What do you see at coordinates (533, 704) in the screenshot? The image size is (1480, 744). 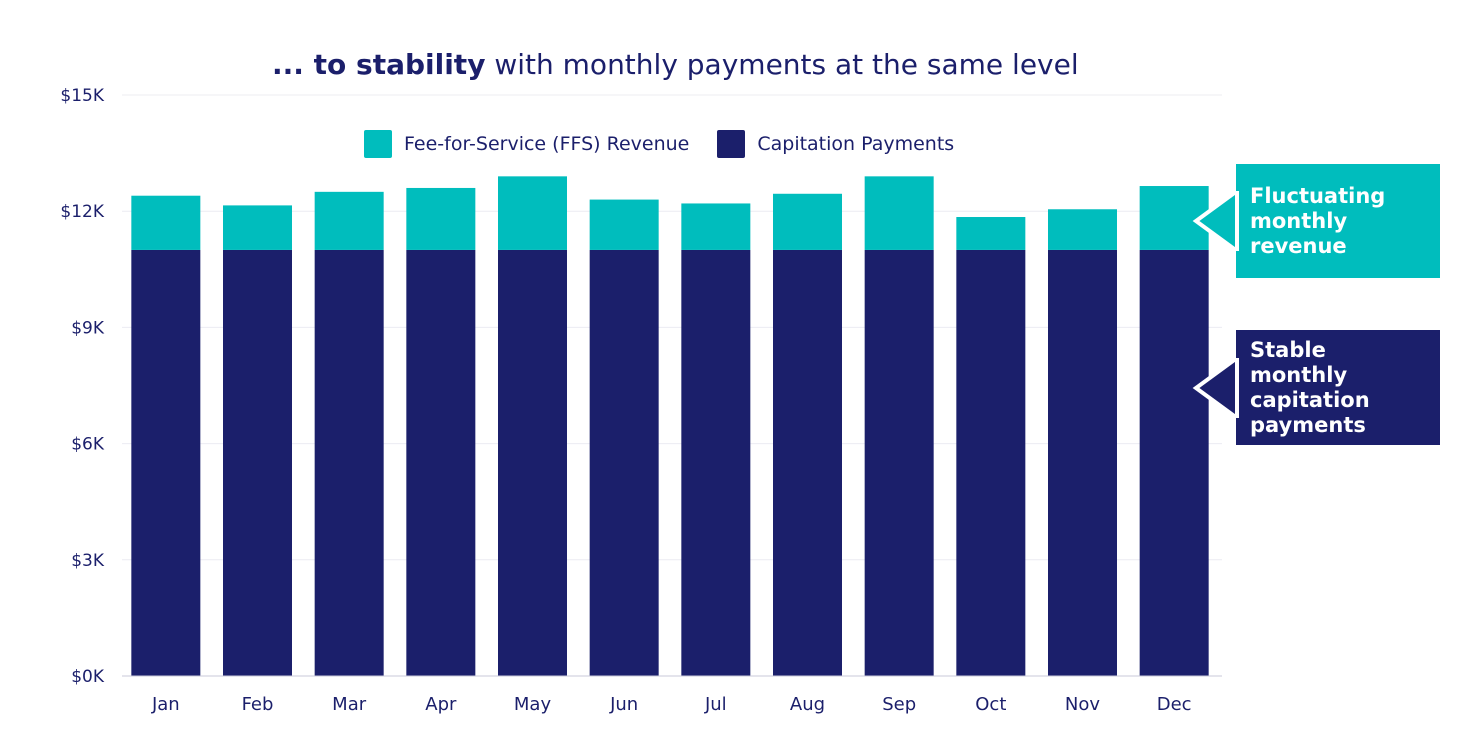 I see `x-tick-label: May` at bounding box center [533, 704].